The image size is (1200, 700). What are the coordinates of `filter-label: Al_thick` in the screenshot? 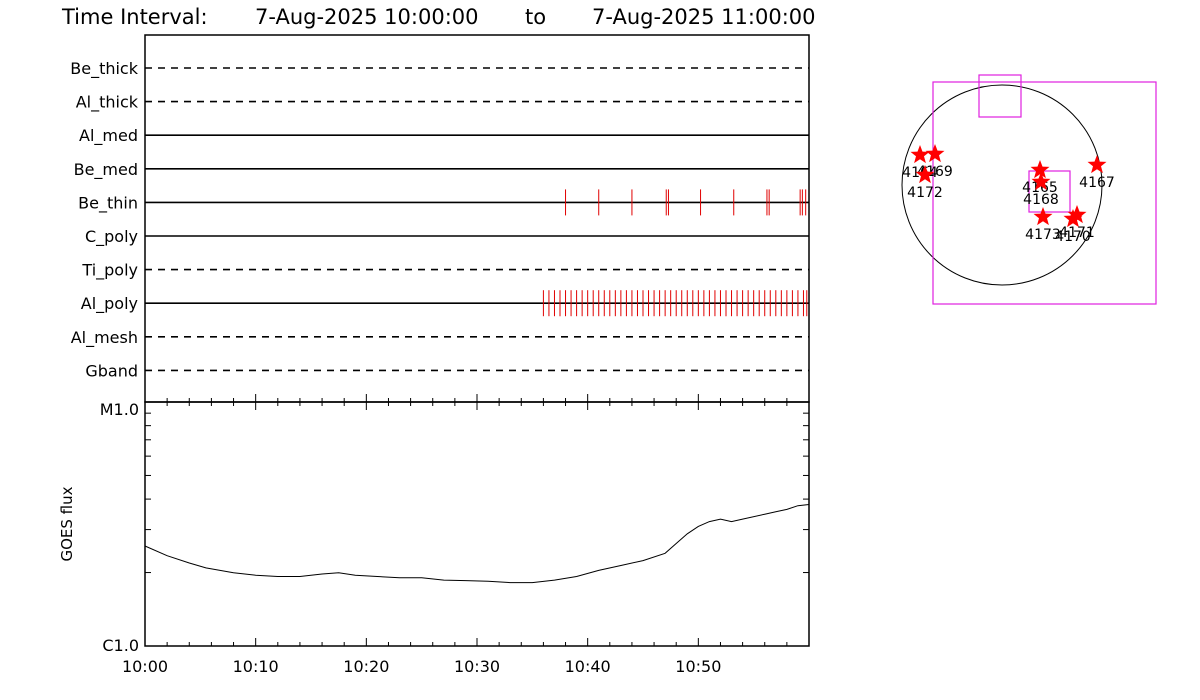 It's located at (107, 103).